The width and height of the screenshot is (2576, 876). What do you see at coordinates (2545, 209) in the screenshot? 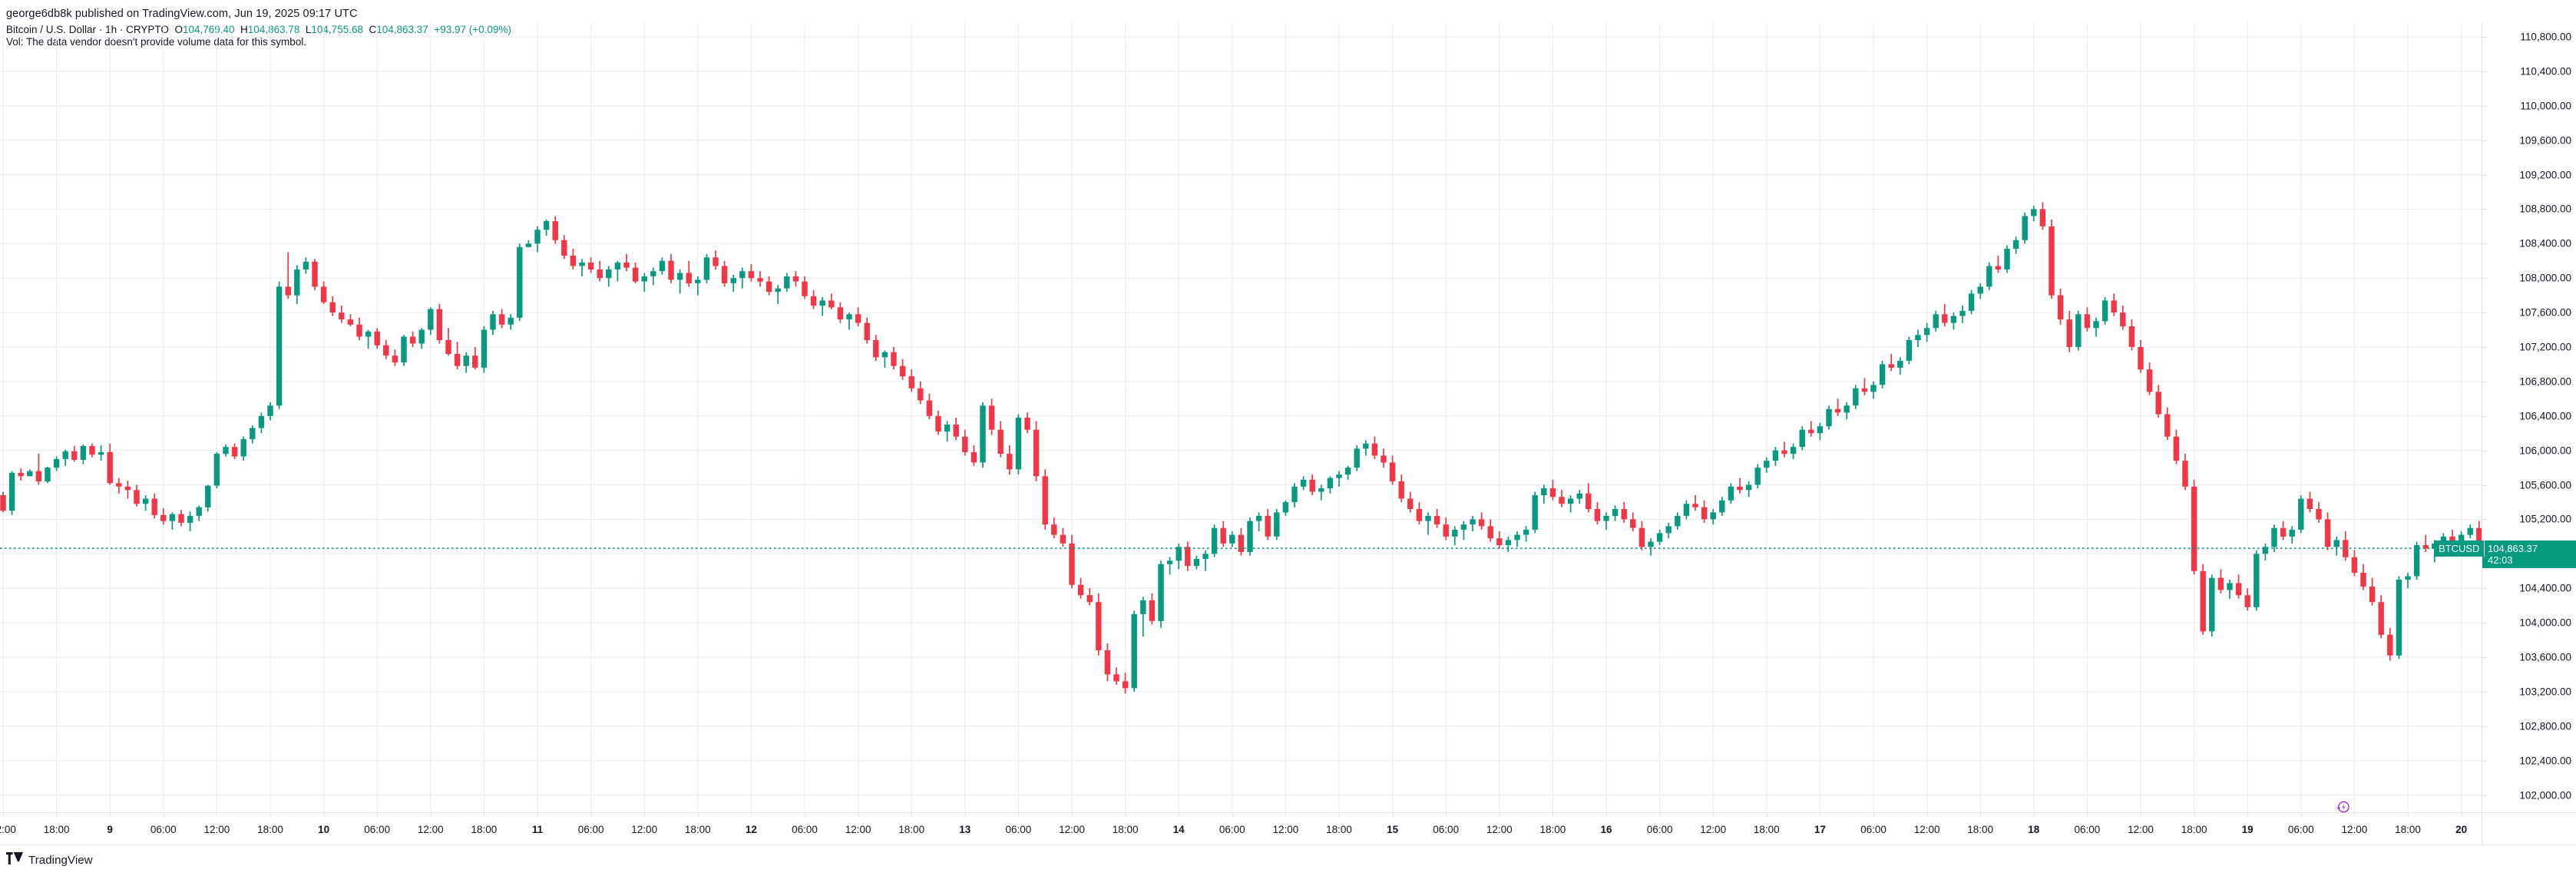
I see `price-axis-tick: 108,800.00` at bounding box center [2545, 209].